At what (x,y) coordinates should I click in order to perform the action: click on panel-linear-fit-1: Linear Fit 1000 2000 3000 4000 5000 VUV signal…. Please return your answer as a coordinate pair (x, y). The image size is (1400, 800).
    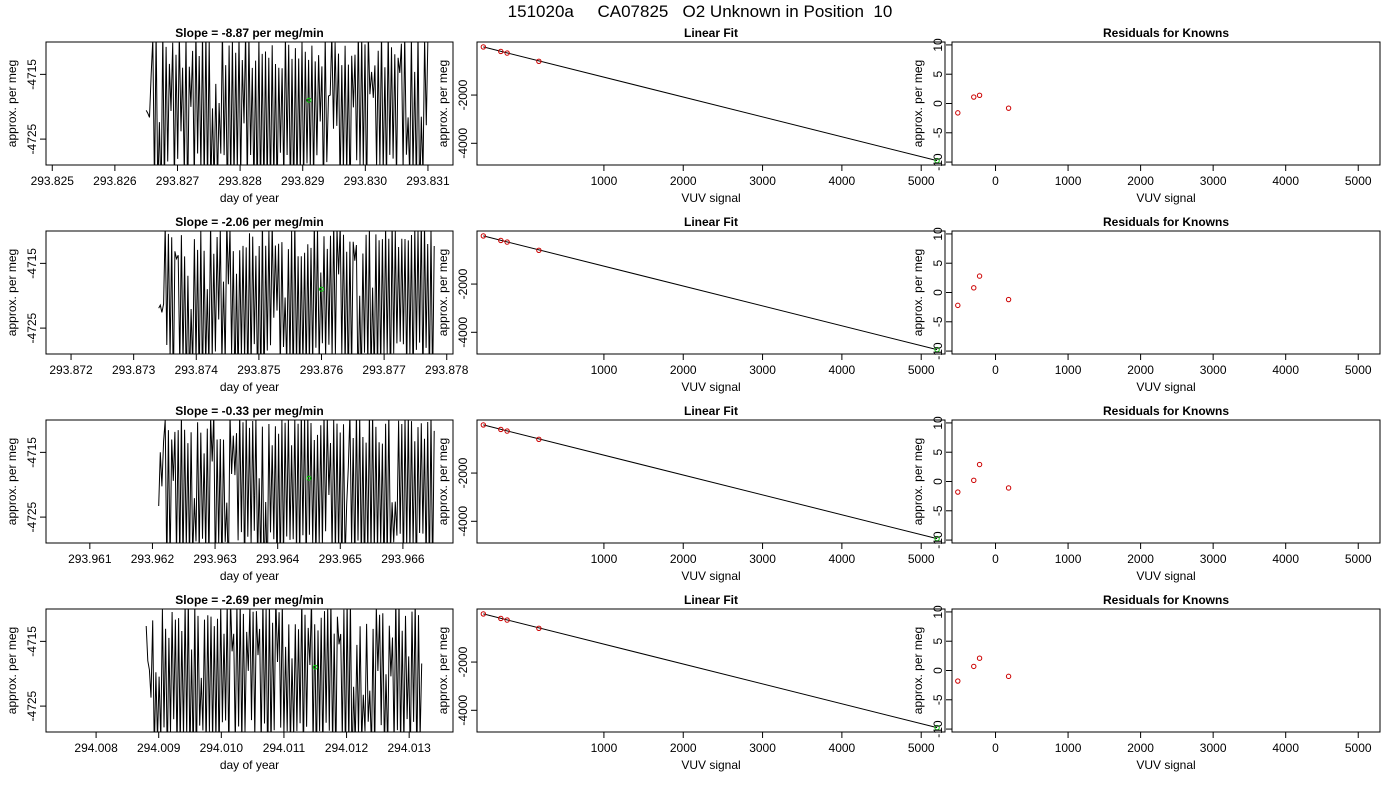
    Looking at the image, I should click on (691, 115).